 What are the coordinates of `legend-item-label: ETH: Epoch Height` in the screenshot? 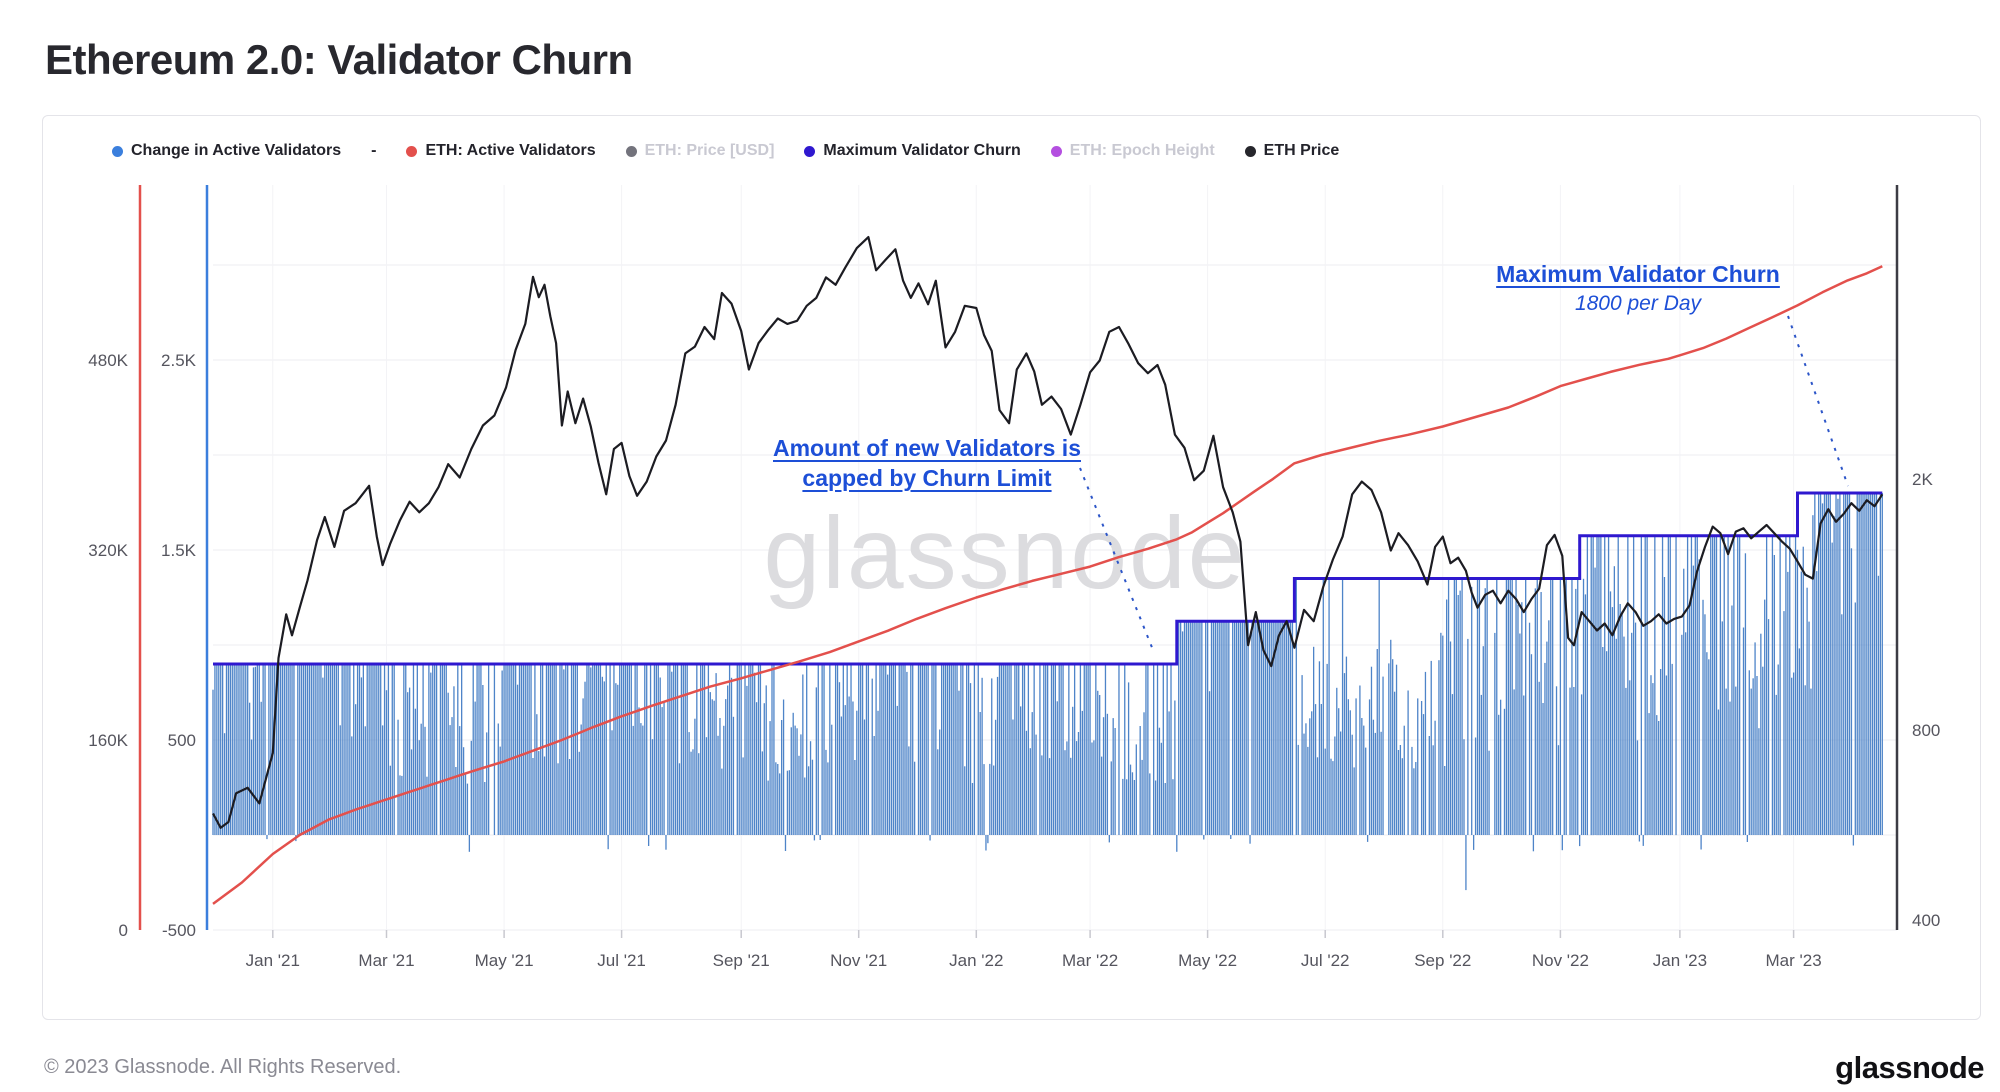 It's located at (1142, 150).